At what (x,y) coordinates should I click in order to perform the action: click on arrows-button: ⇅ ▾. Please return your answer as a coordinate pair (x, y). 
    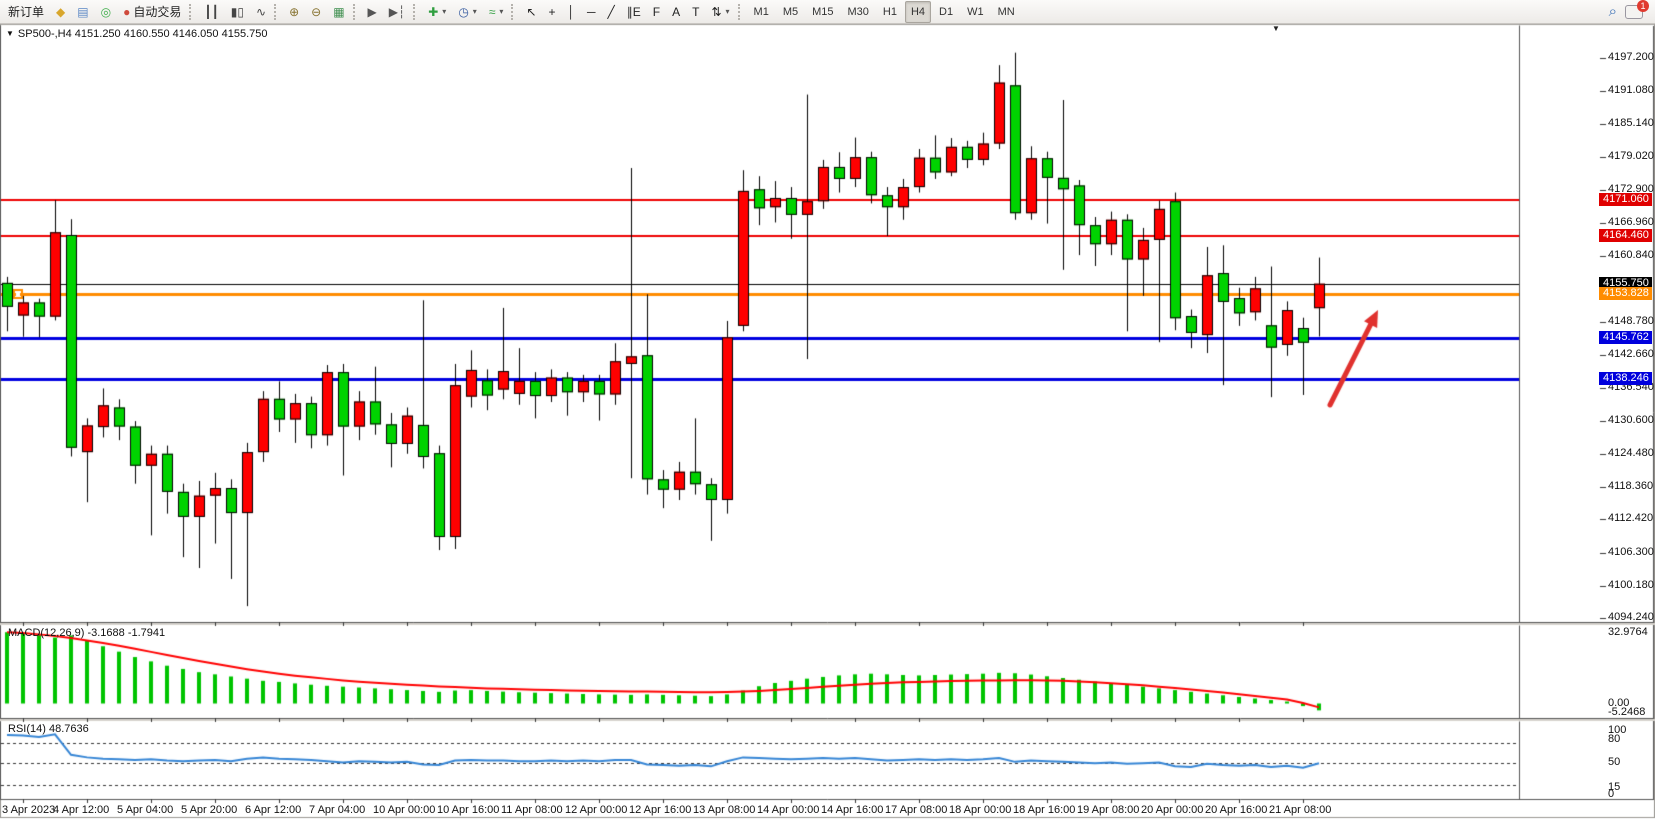
    Looking at the image, I should click on (720, 12).